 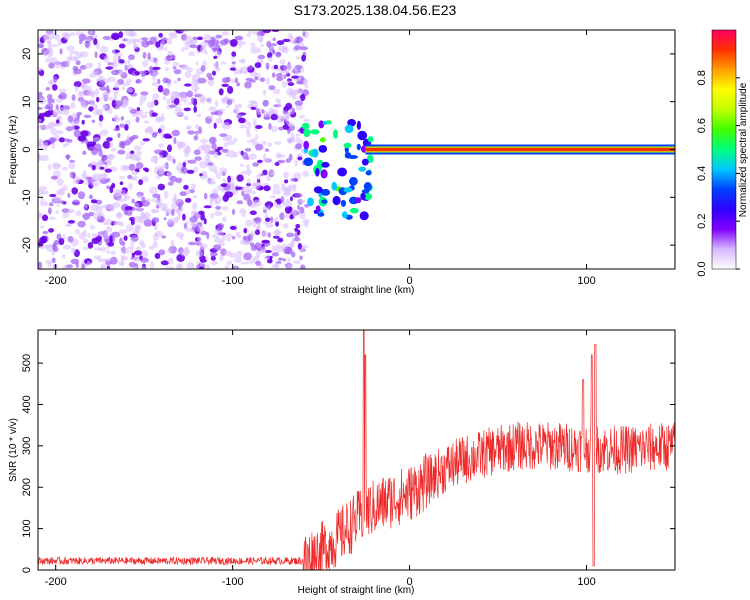 I want to click on snr-x-tick-label: -100, so click(x=233, y=582).